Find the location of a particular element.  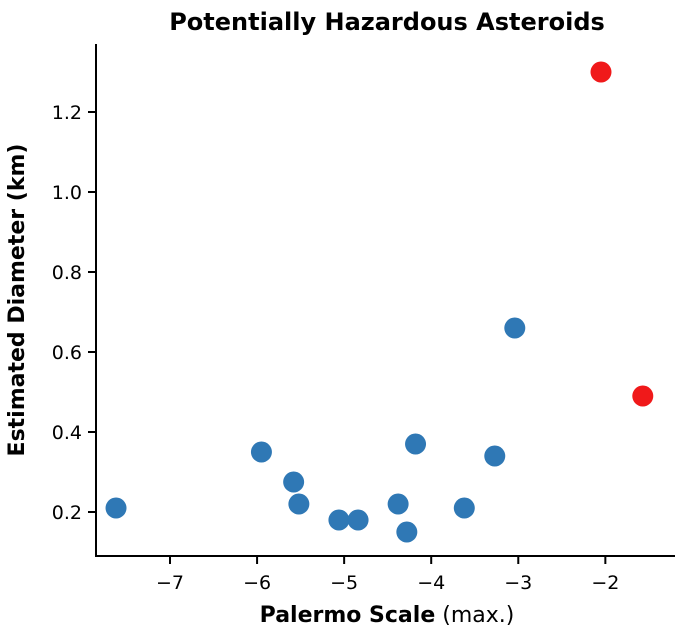

y-axis-label: Estimated Diameter (km) is located at coordinates (17, 300).